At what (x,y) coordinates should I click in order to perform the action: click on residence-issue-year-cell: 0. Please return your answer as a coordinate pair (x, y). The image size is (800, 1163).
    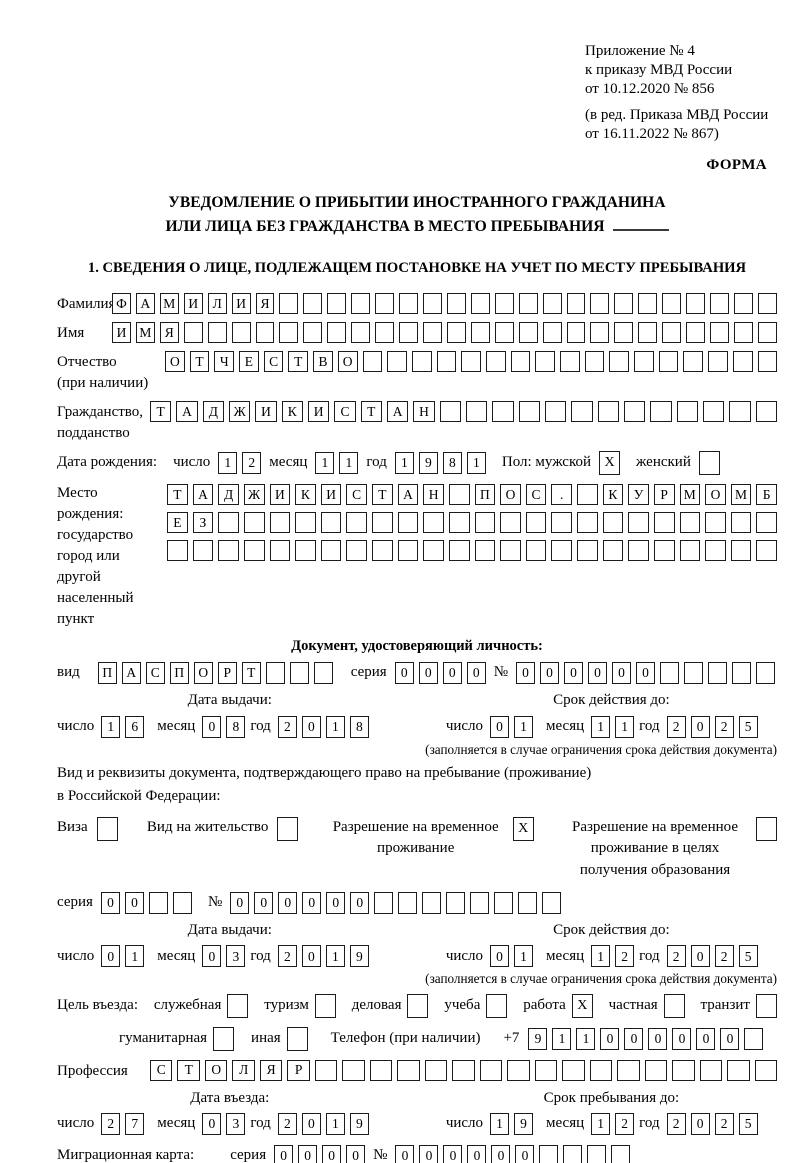
    Looking at the image, I should click on (311, 956).